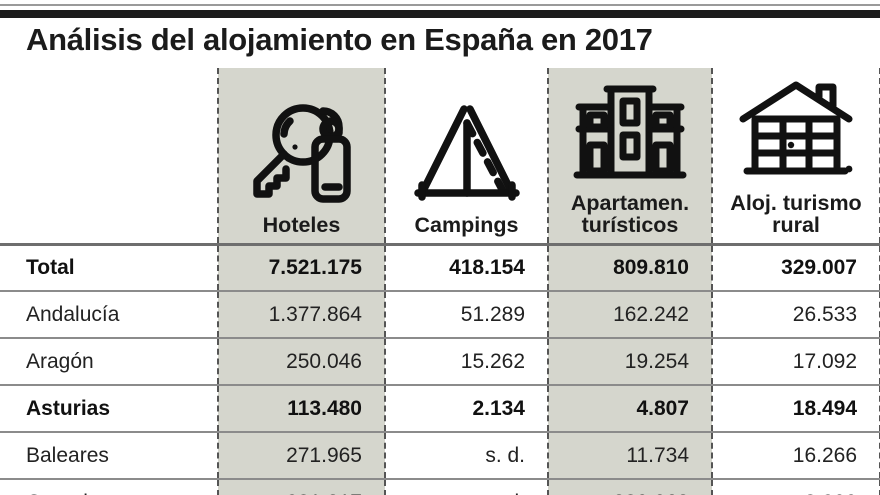  I want to click on row-region: Andalucía, so click(109, 314).